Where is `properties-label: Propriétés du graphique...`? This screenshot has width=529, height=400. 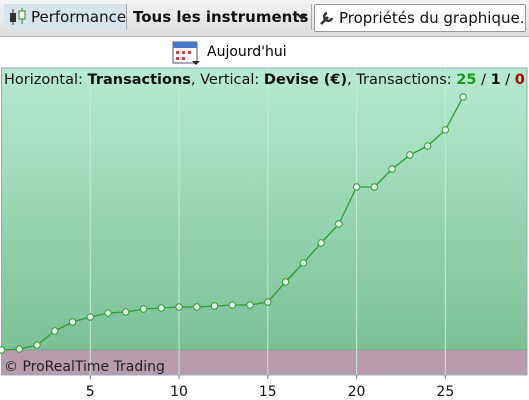 properties-label: Propriétés du graphique... is located at coordinates (432, 18).